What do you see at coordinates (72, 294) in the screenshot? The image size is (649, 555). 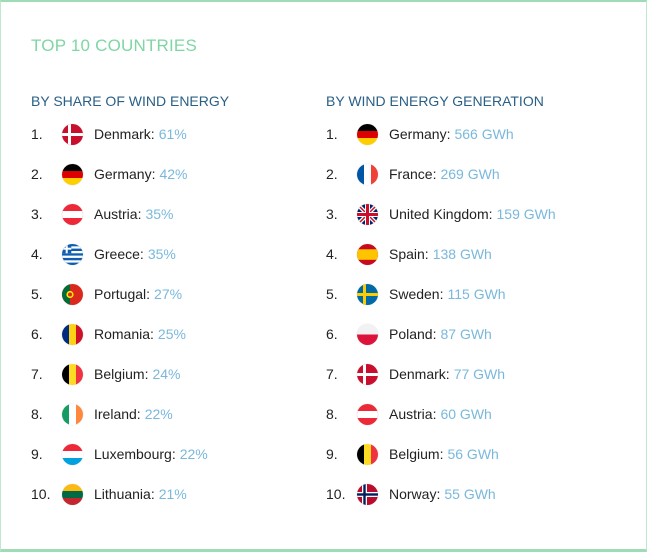 I see `flag-pt-icon` at bounding box center [72, 294].